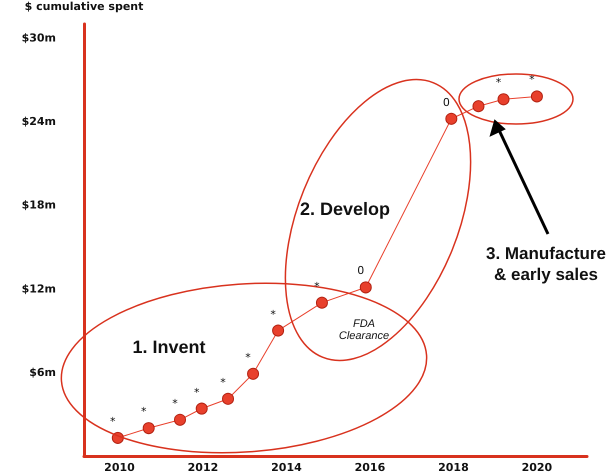  I want to click on y-tick-label: $6m, so click(42, 372).